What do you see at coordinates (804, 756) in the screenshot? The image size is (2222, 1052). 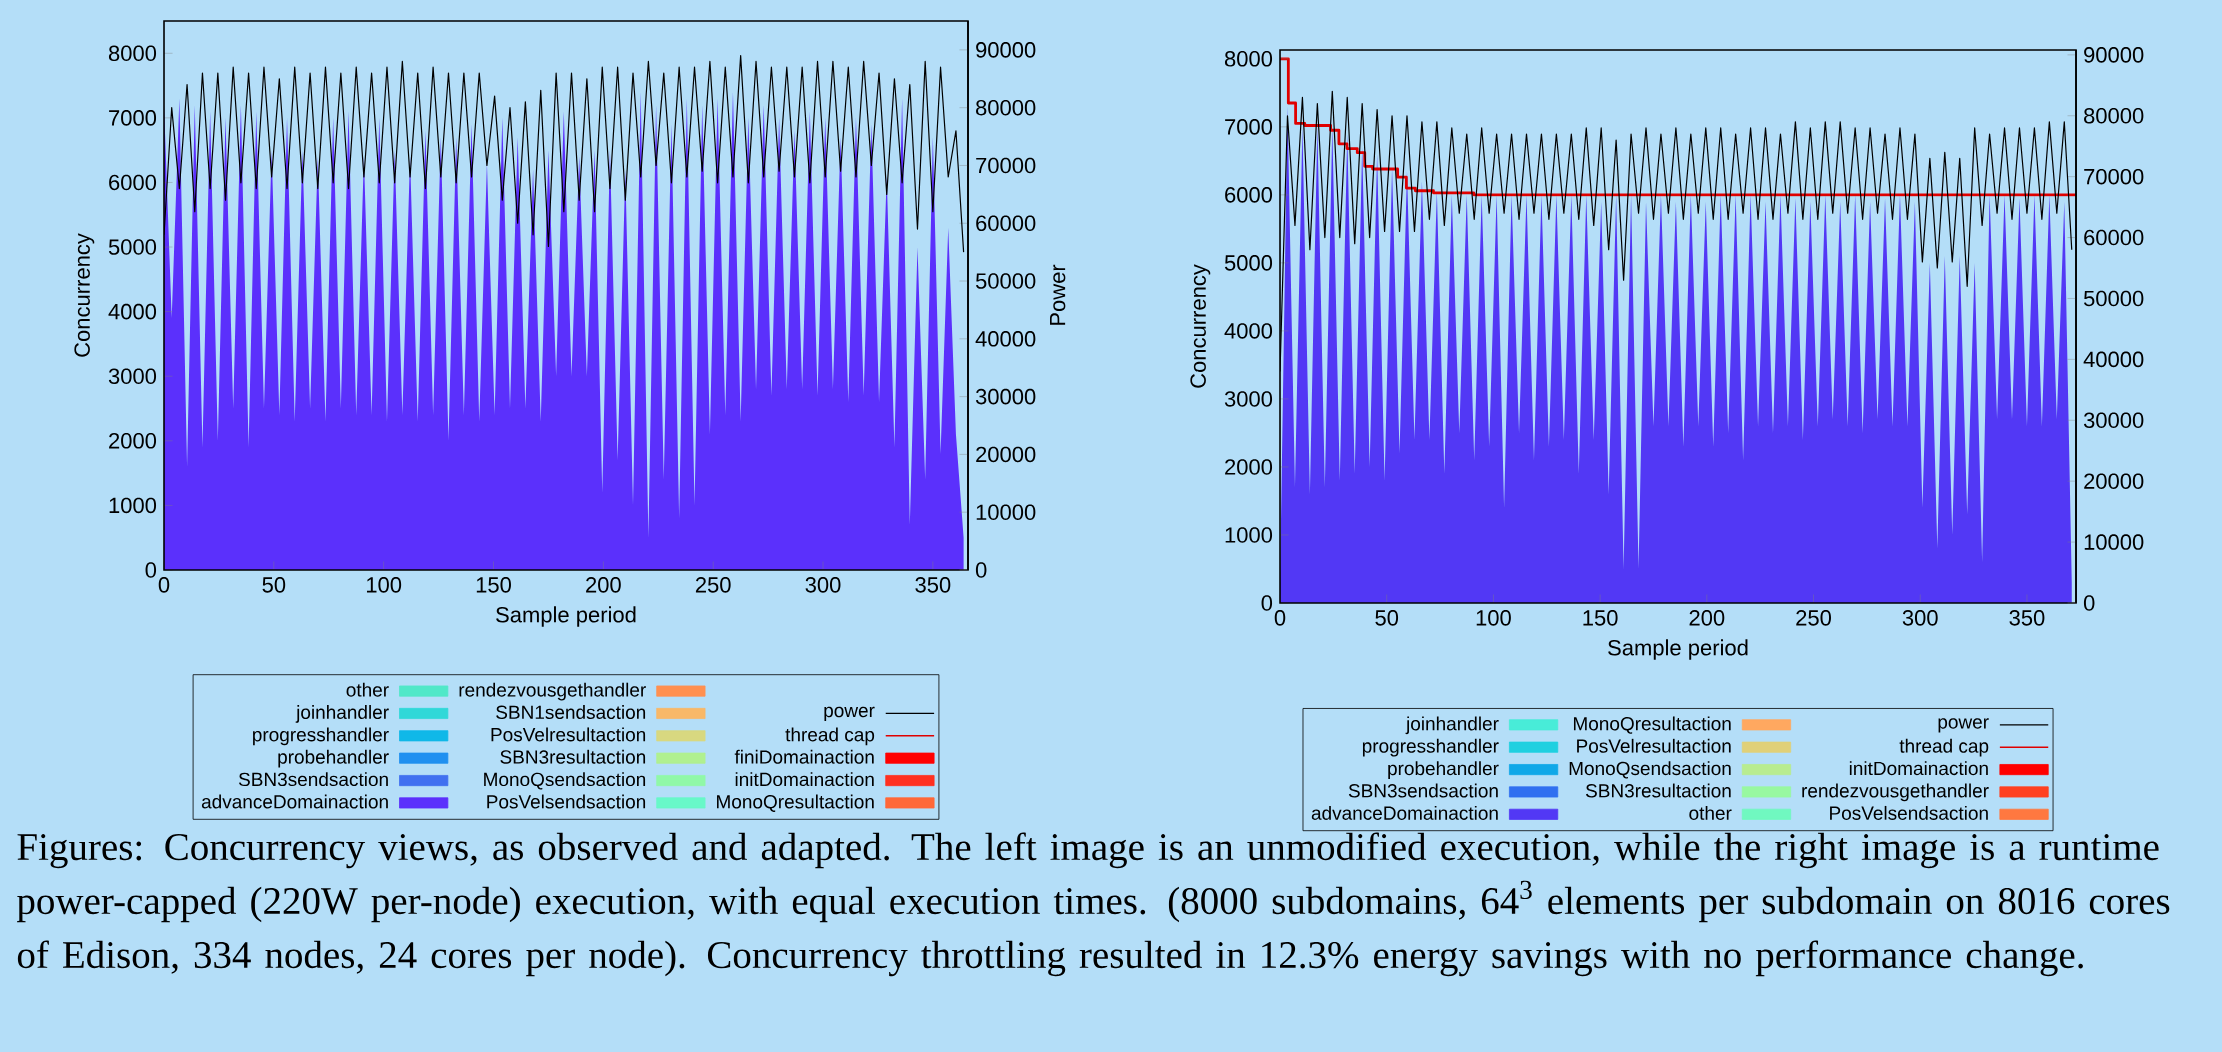 I see `legend-label: finiDomainaction` at bounding box center [804, 756].